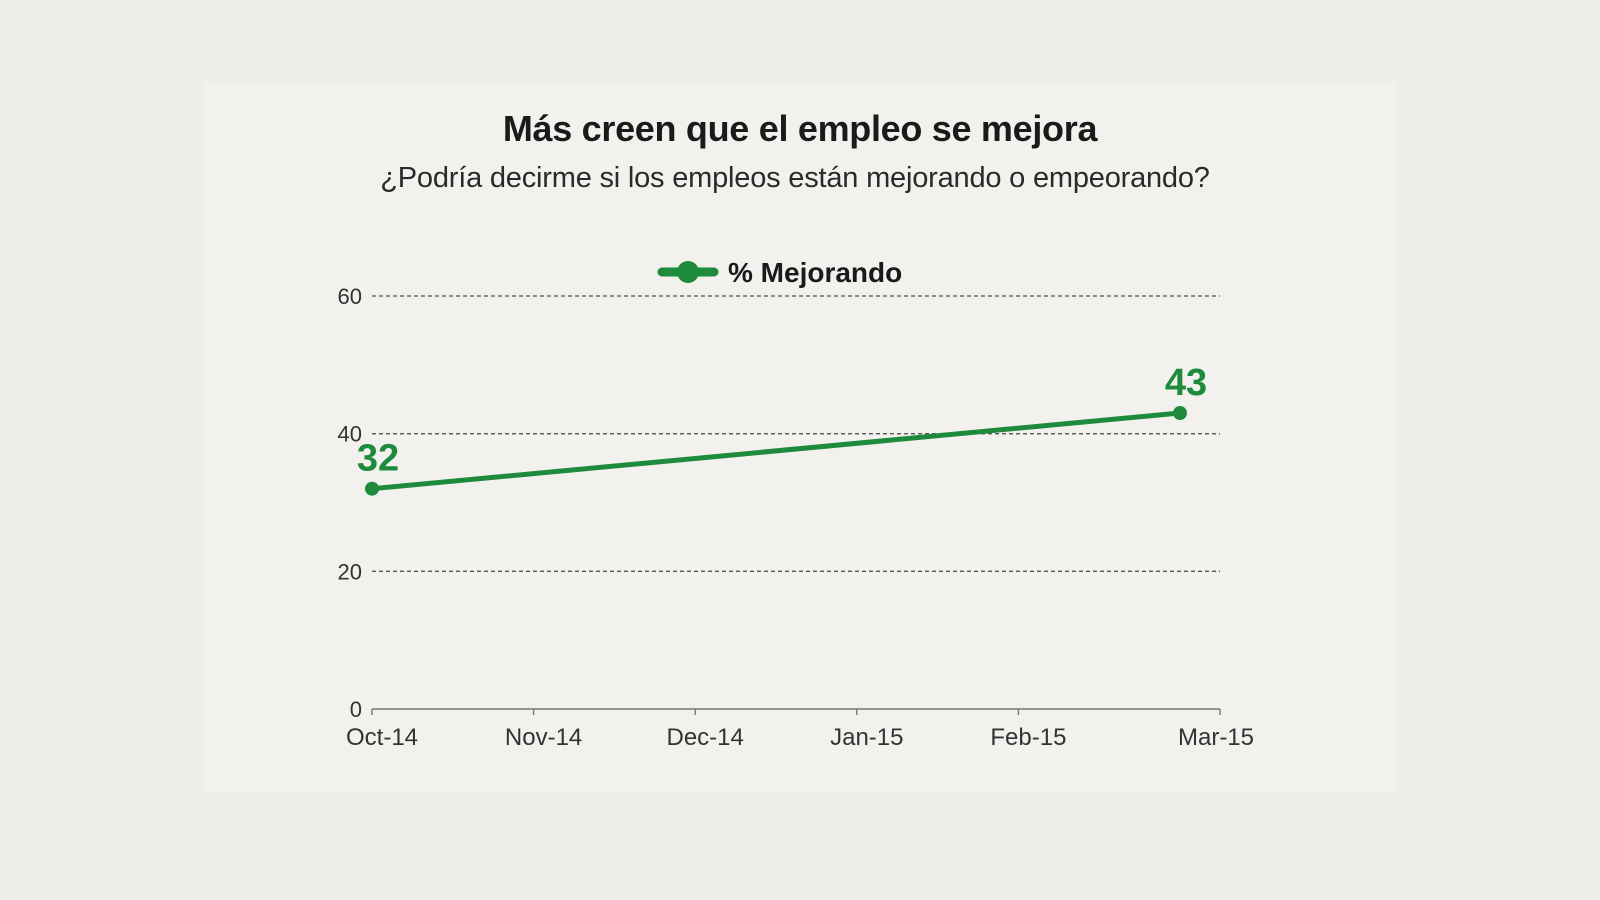 This screenshot has width=1600, height=900. I want to click on x-tick-label: Feb-15, so click(1028, 737).